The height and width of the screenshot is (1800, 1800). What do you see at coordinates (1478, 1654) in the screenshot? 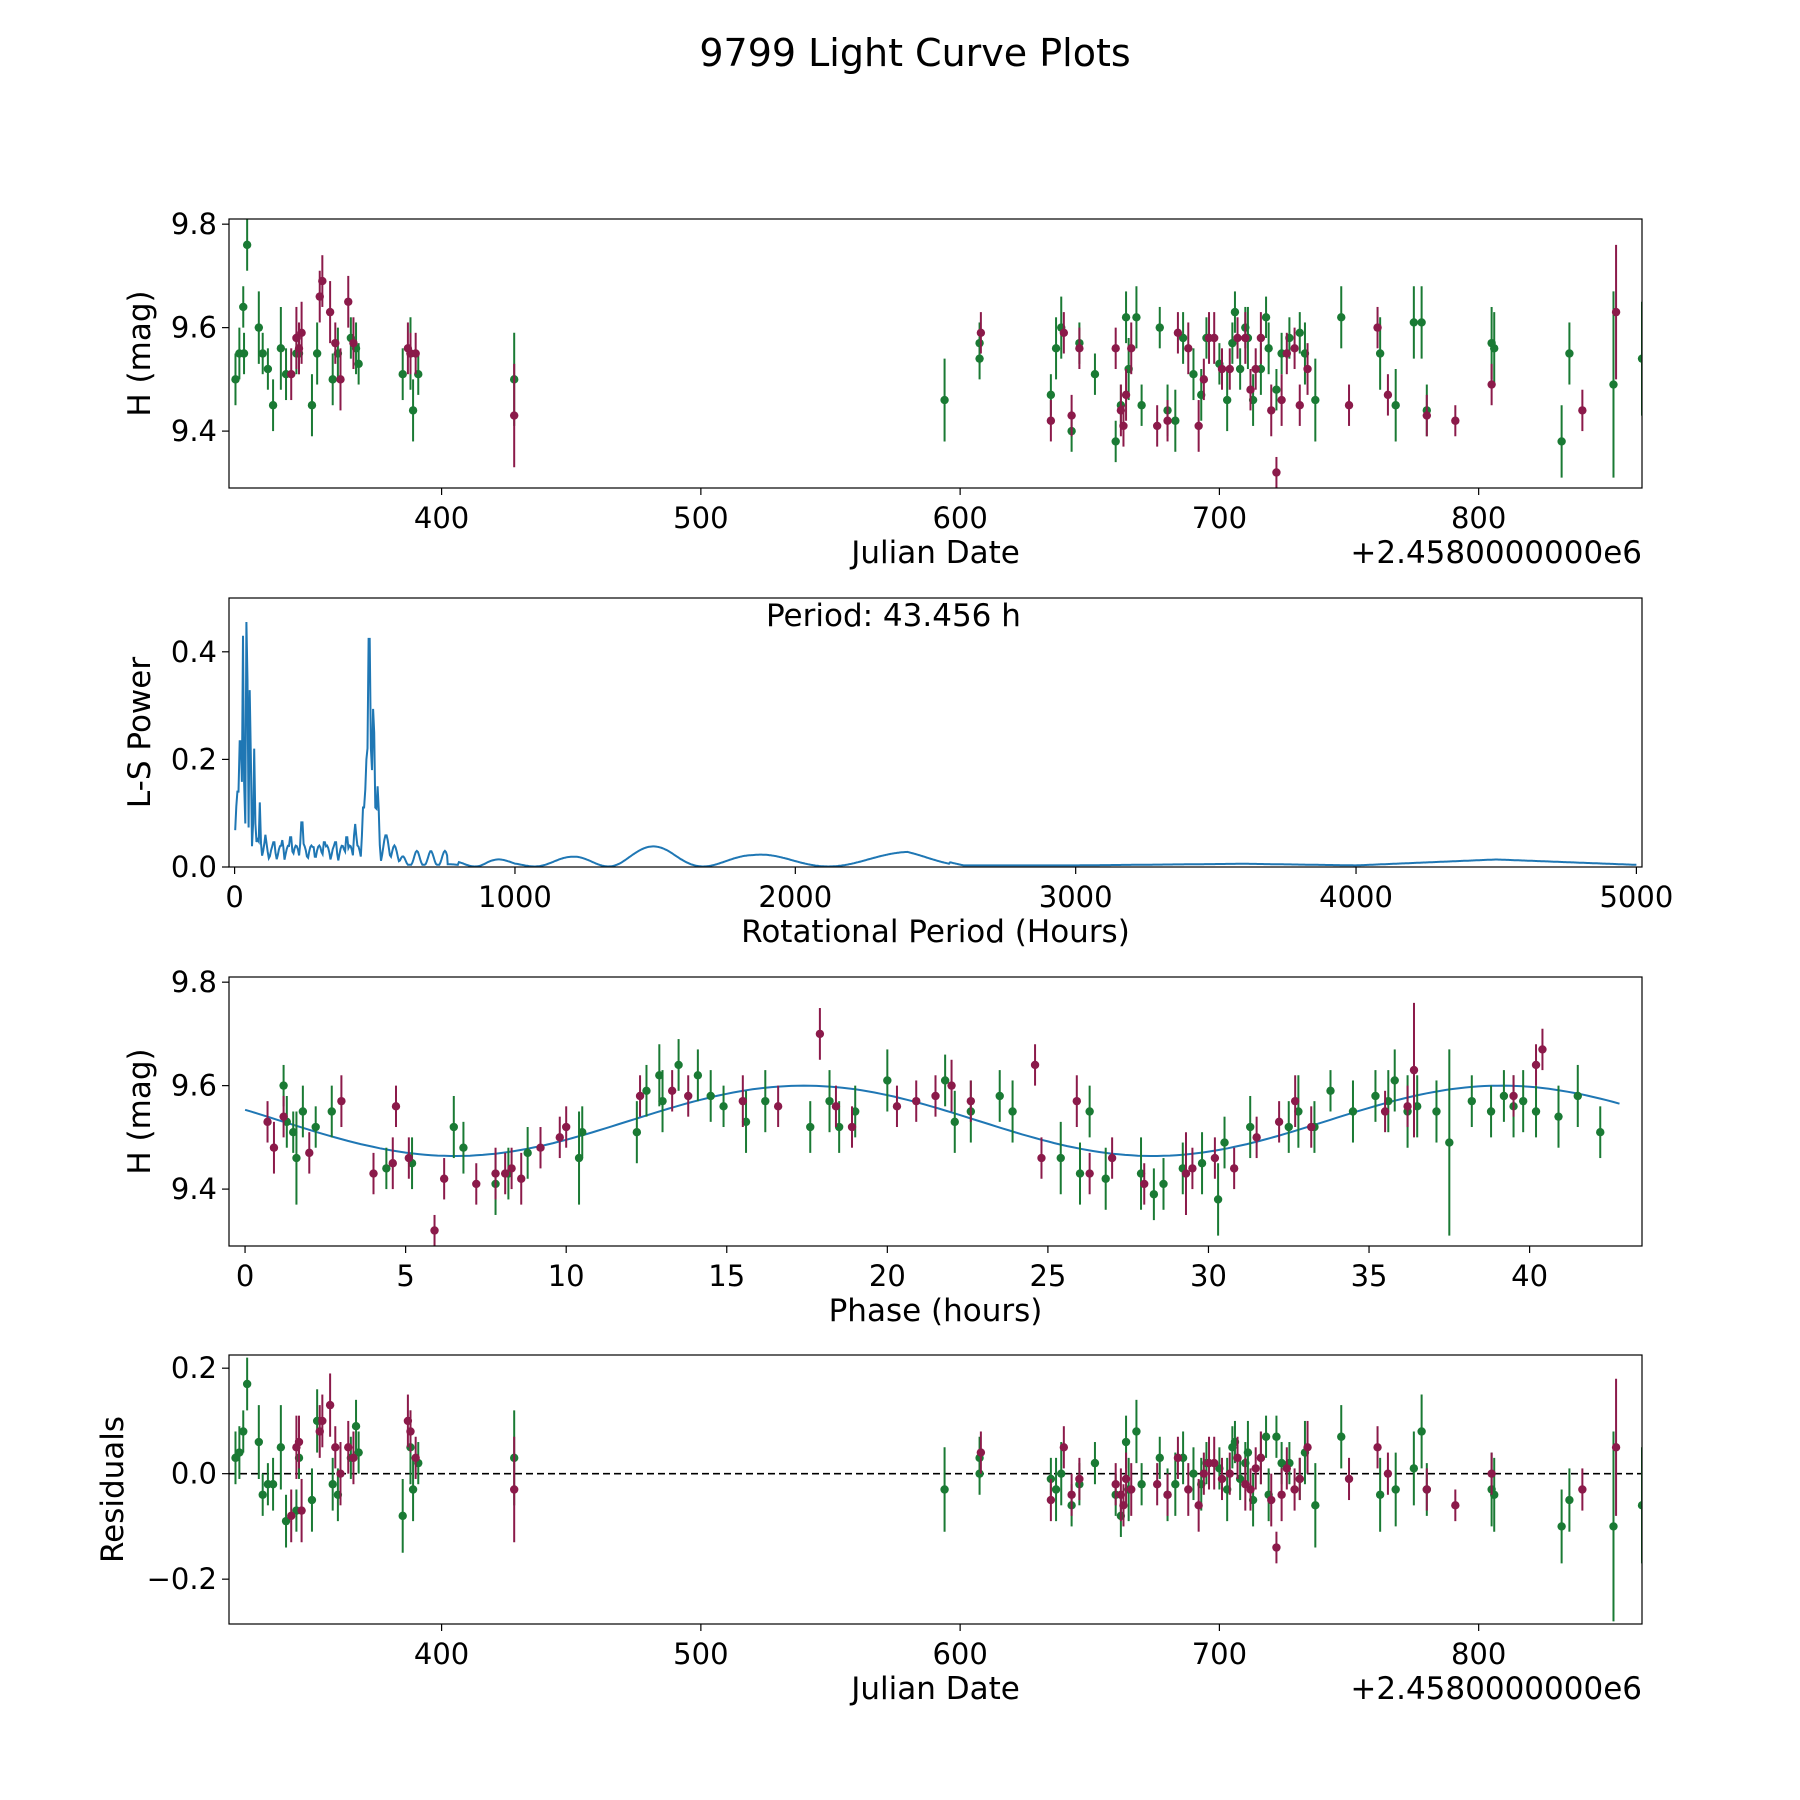
I see `x-tick-label: 800` at bounding box center [1478, 1654].